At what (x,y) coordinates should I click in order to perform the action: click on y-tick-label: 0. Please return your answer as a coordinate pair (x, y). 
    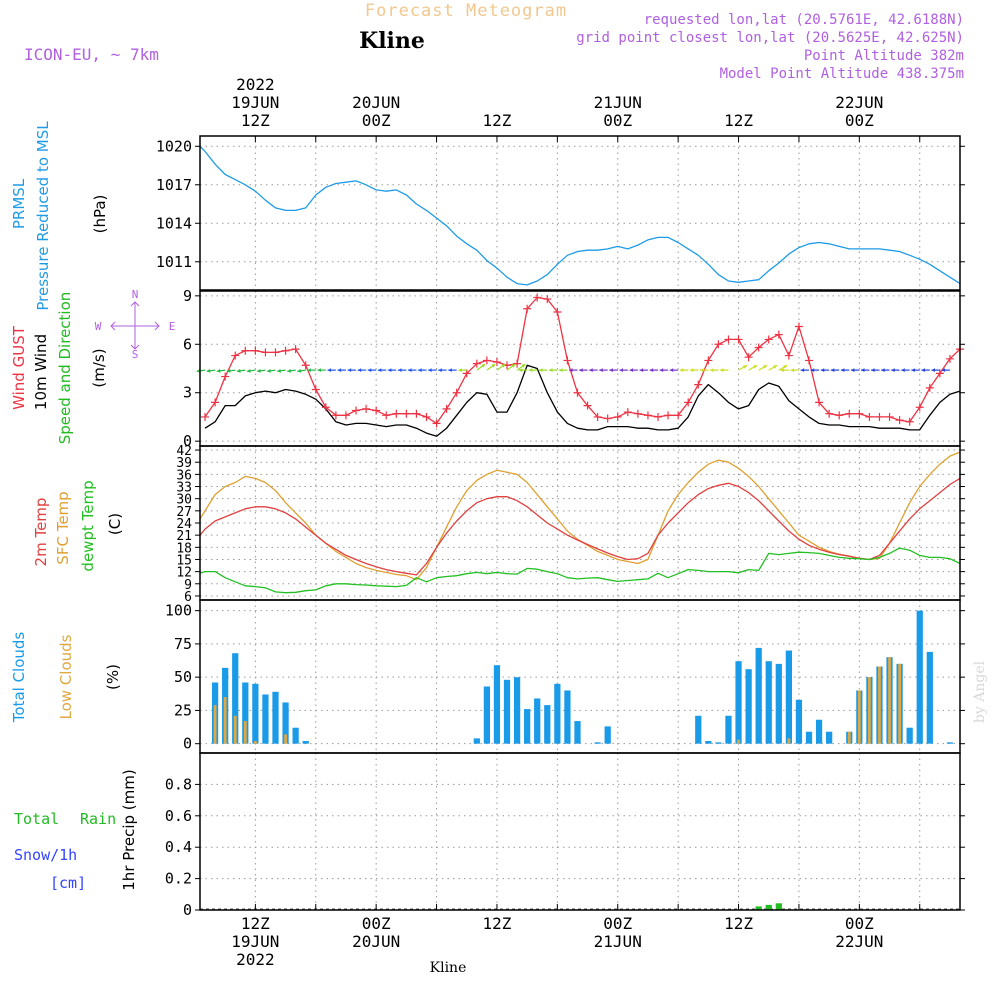
    Looking at the image, I should click on (187, 910).